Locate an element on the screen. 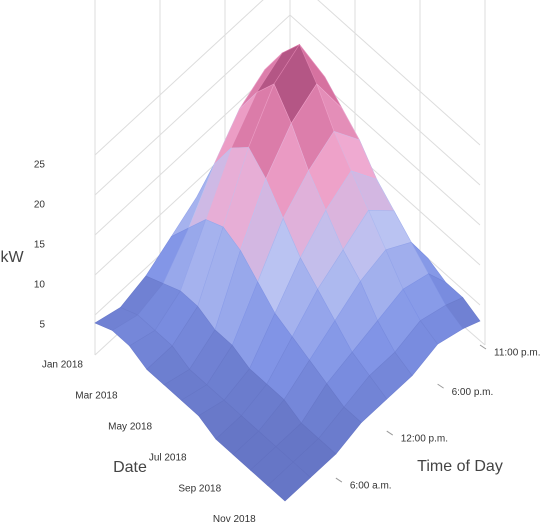 This screenshot has width=552, height=531. y-tick-label: 11:00 p.m. is located at coordinates (517, 353).